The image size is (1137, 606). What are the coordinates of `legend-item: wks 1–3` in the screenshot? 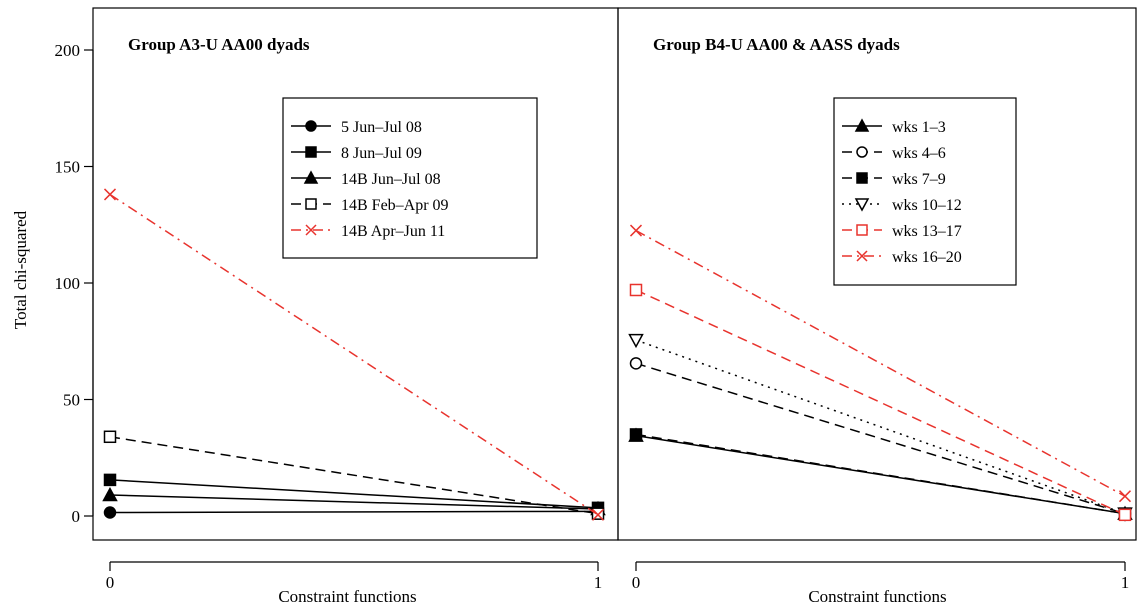 It's located at (894, 127).